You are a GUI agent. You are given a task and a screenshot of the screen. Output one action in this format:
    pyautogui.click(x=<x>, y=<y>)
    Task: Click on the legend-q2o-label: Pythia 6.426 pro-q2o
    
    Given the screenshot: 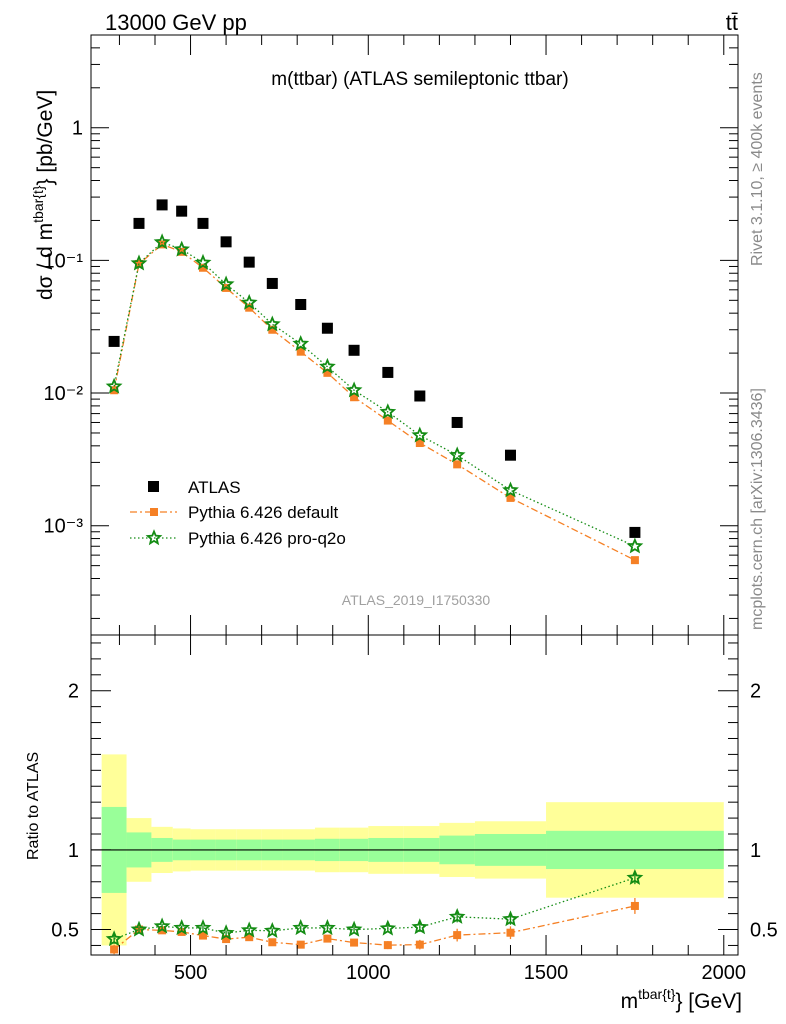 What is the action you would take?
    pyautogui.click(x=267, y=538)
    